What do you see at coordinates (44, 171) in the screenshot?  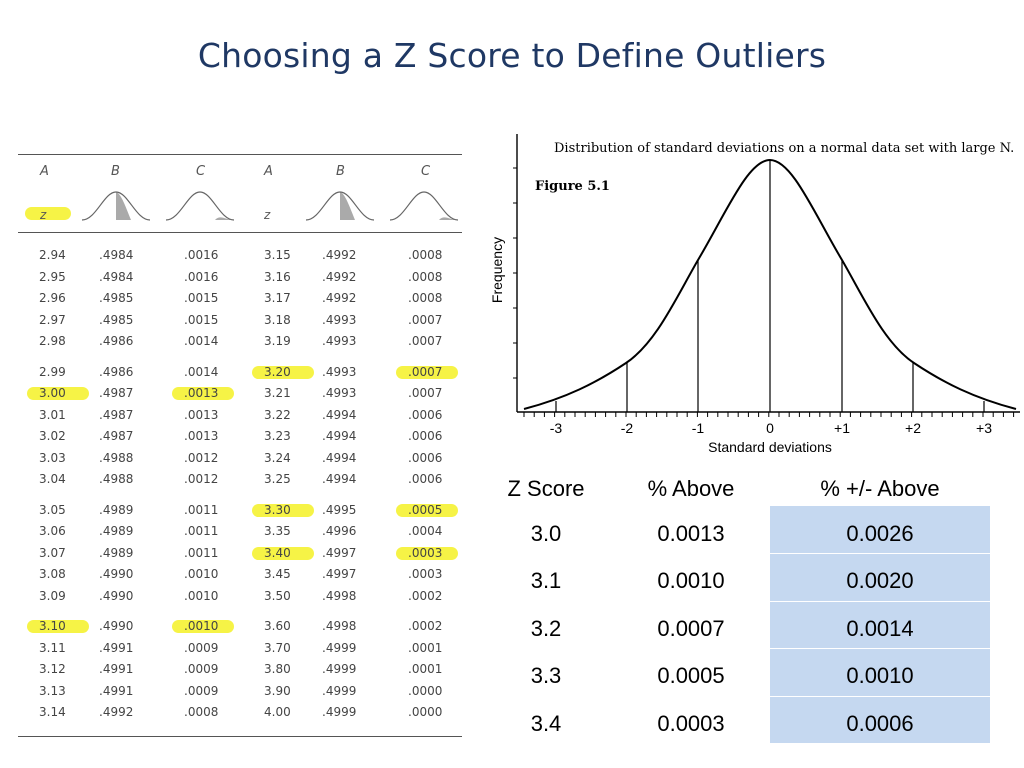 I see `col-header-a1: A` at bounding box center [44, 171].